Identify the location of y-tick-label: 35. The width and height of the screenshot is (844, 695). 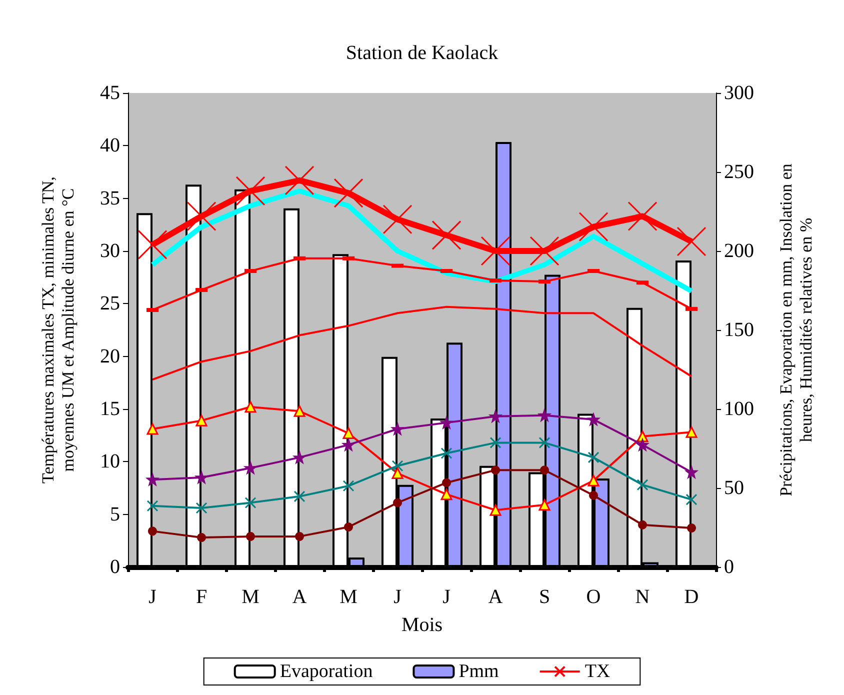
(110, 198).